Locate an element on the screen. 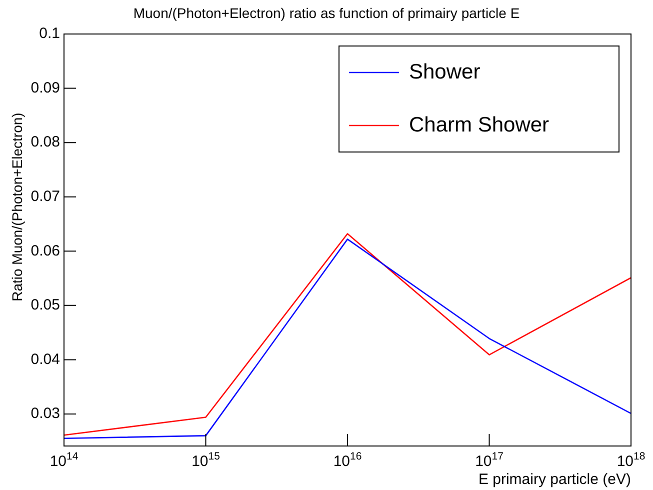  x-axis-title: E primairy particle (eV) is located at coordinates (554, 479).